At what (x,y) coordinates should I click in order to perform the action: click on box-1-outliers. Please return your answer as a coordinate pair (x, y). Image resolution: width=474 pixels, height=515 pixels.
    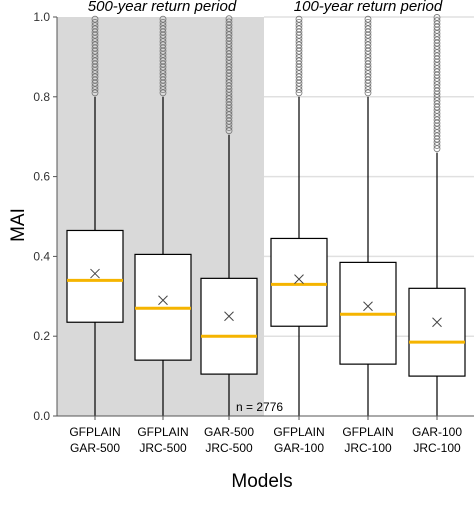
    Looking at the image, I should click on (163, 56).